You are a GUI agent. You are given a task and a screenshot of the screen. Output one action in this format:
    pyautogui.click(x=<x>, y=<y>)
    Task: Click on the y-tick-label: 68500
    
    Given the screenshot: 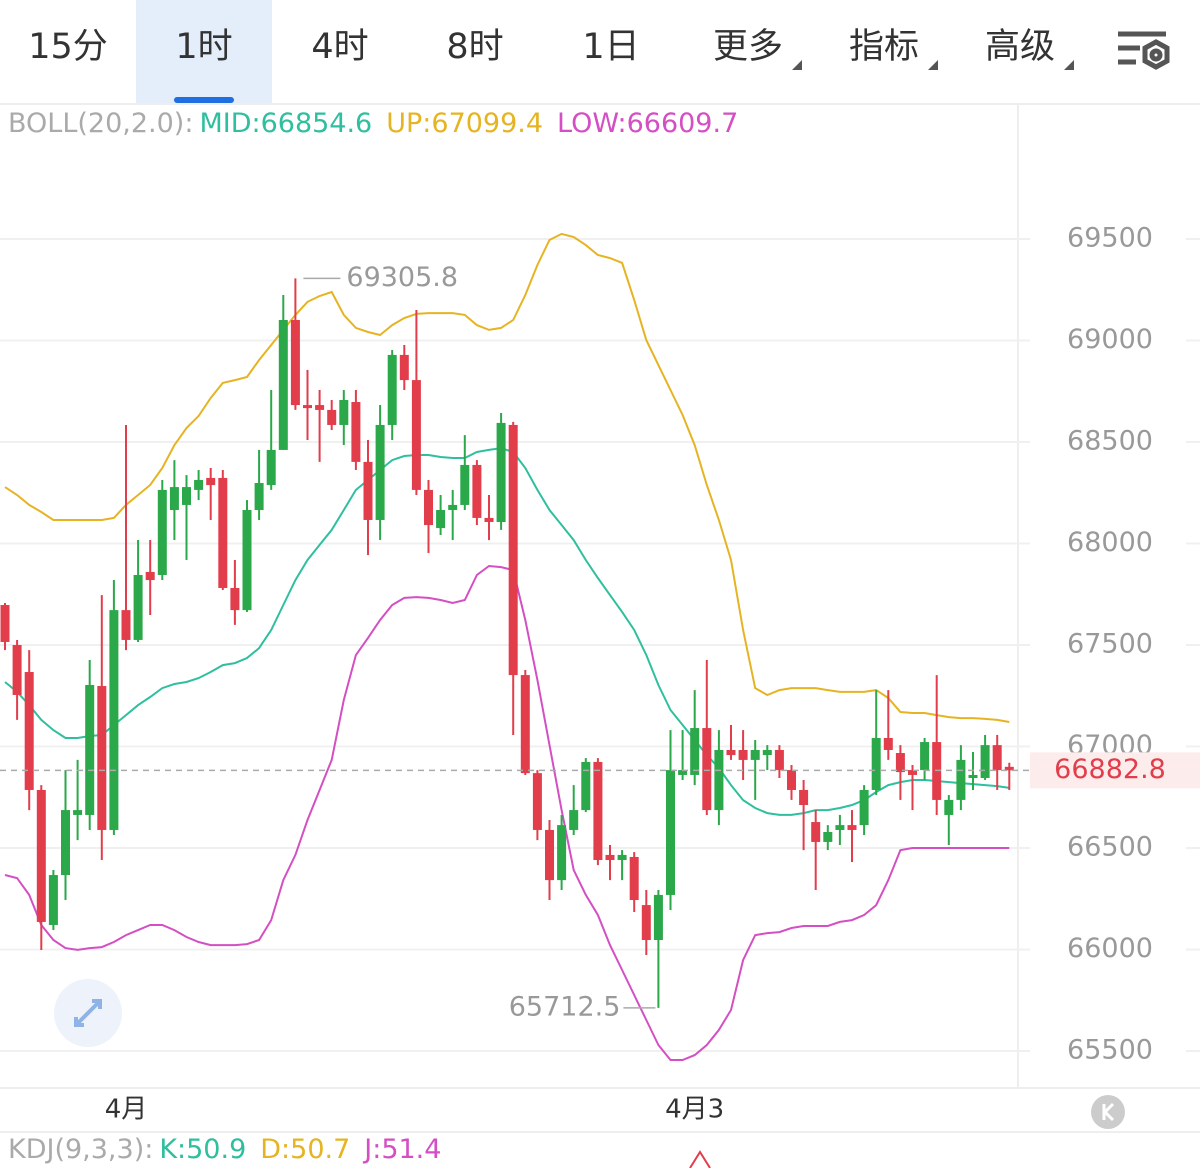 What is the action you would take?
    pyautogui.click(x=1110, y=441)
    